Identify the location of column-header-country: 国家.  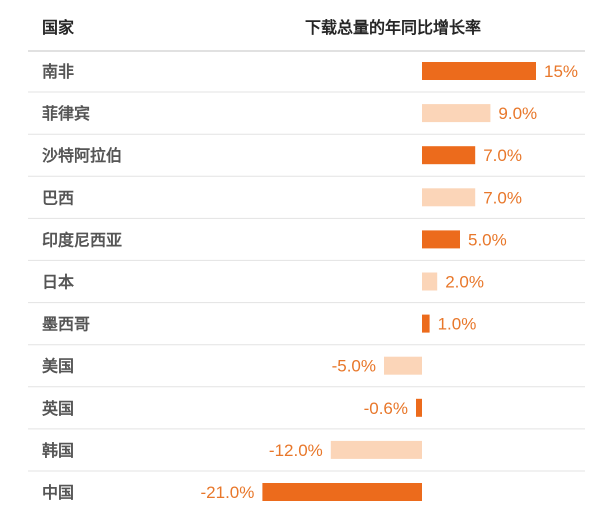
(58, 27).